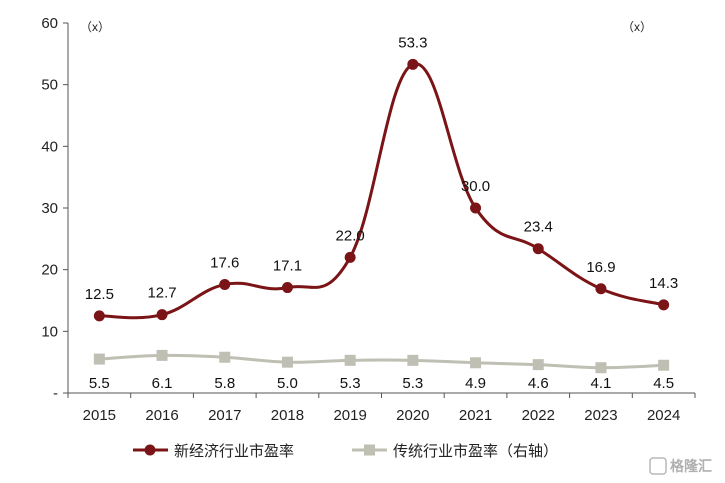 Image resolution: width=725 pixels, height=483 pixels. What do you see at coordinates (663, 415) in the screenshot?
I see `x-tick-label: 2024` at bounding box center [663, 415].